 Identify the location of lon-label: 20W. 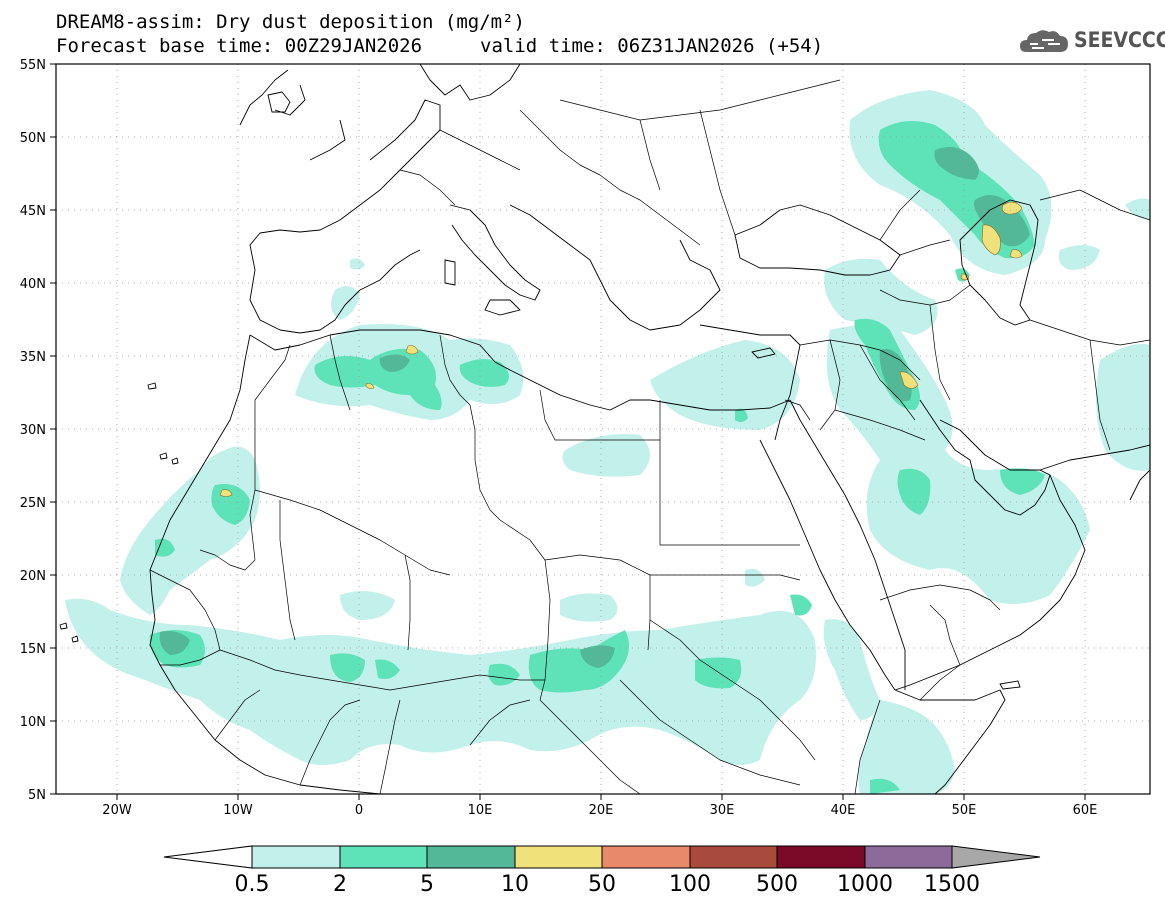
(117, 810).